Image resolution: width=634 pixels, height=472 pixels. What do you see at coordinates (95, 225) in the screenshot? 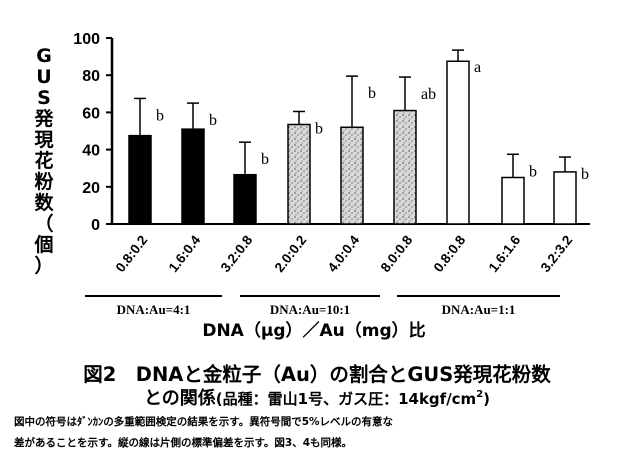
I see `y-tick-label: 0` at bounding box center [95, 225].